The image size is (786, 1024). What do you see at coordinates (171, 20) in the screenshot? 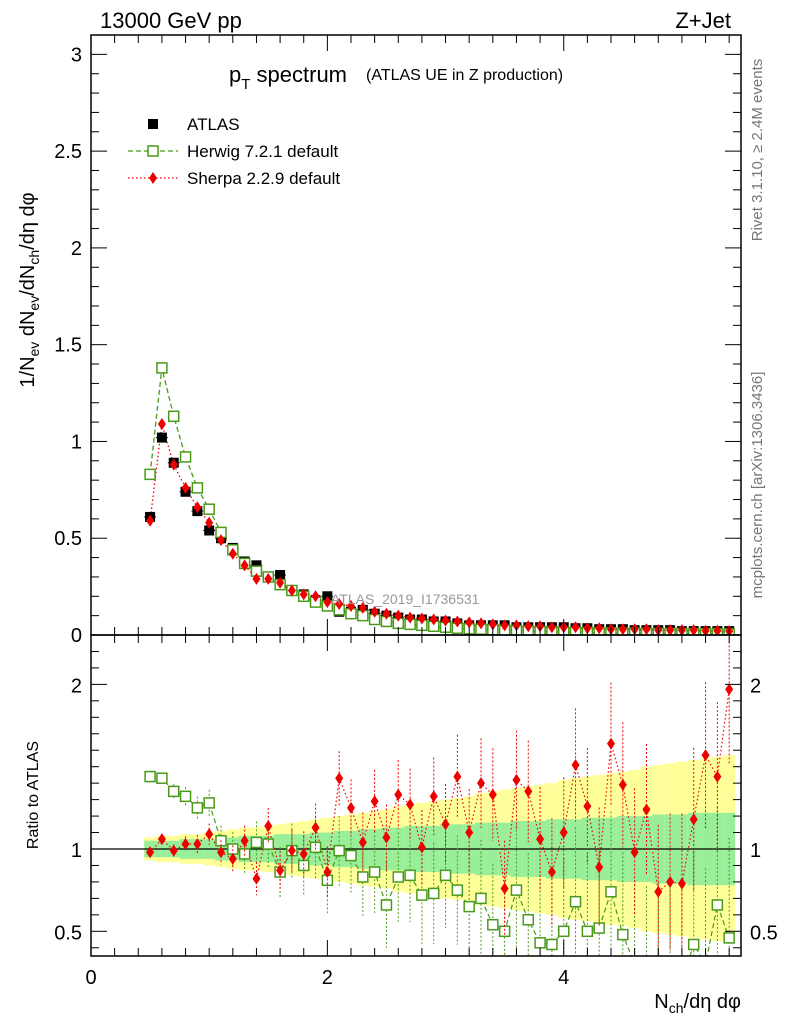
I see `header-beam-label: 13000 GeV pp` at bounding box center [171, 20].